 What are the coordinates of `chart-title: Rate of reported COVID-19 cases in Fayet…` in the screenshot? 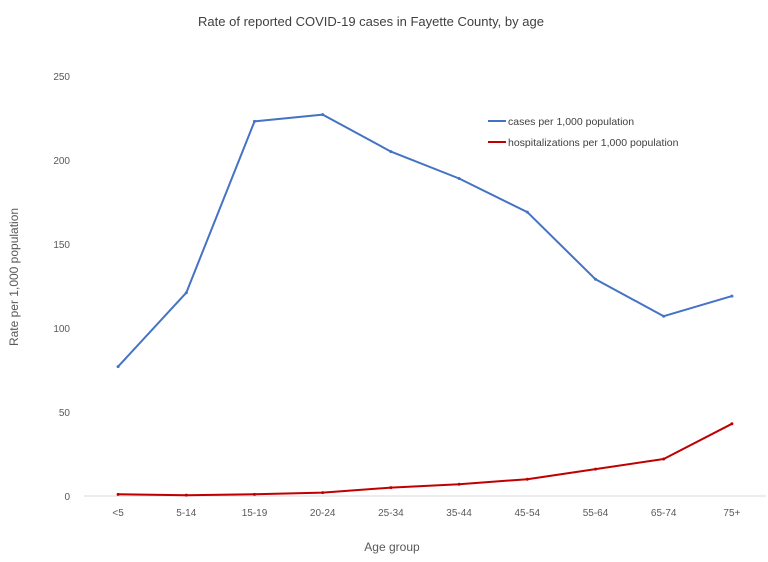 It's located at (371, 21).